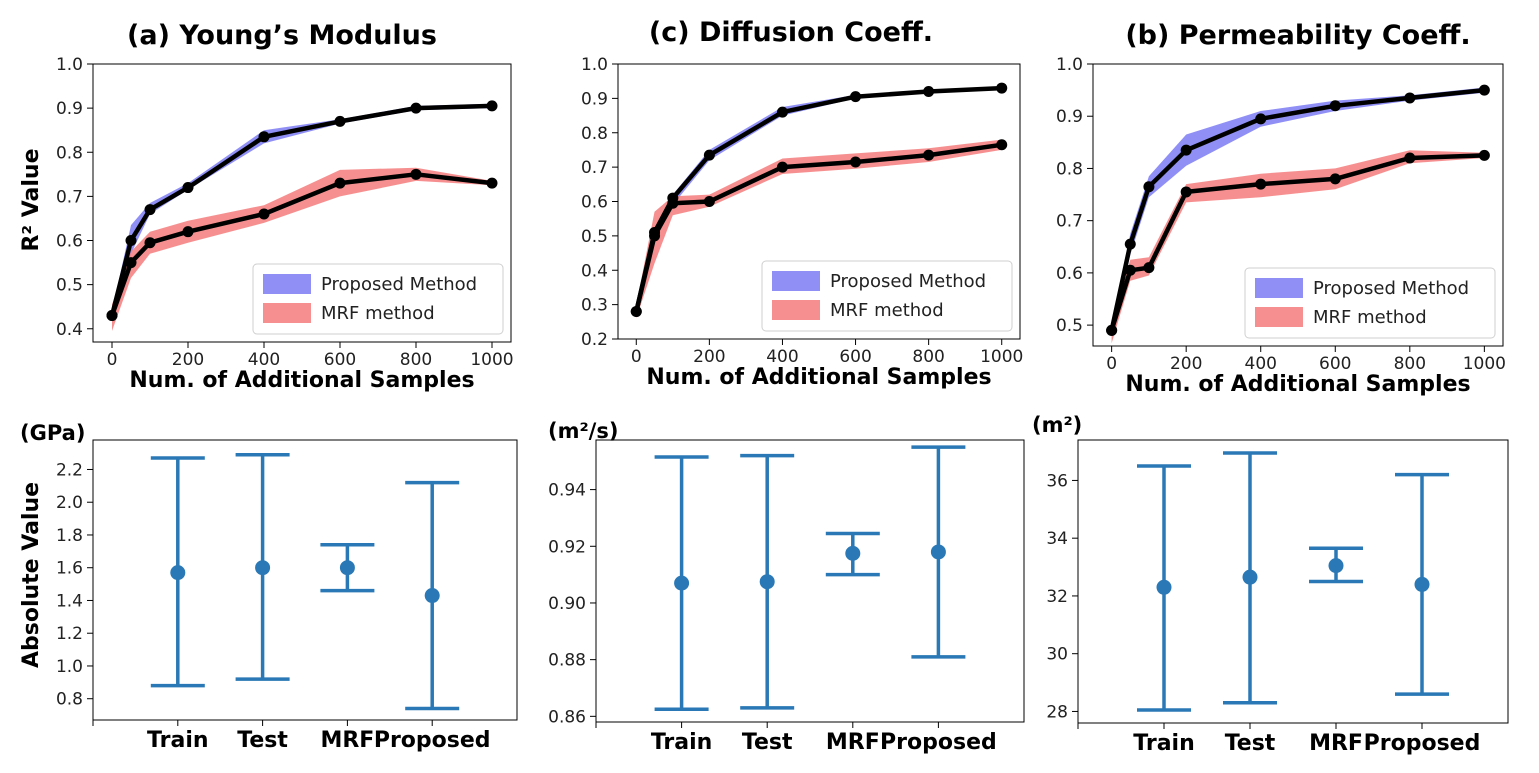 Image resolution: width=1539 pixels, height=773 pixels. What do you see at coordinates (1057, 655) in the screenshot?
I see `y-tick-label: 30` at bounding box center [1057, 655].